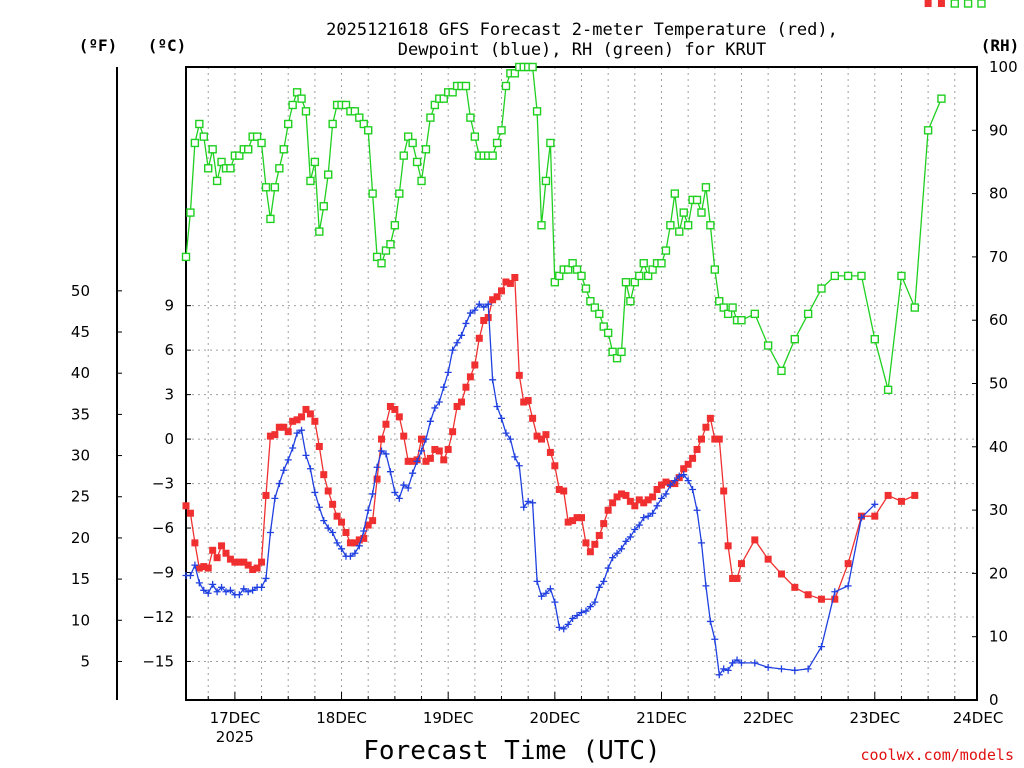 Image resolution: width=1024 pixels, height=768 pixels. I want to click on rh-tick-label: 10, so click(998, 637).